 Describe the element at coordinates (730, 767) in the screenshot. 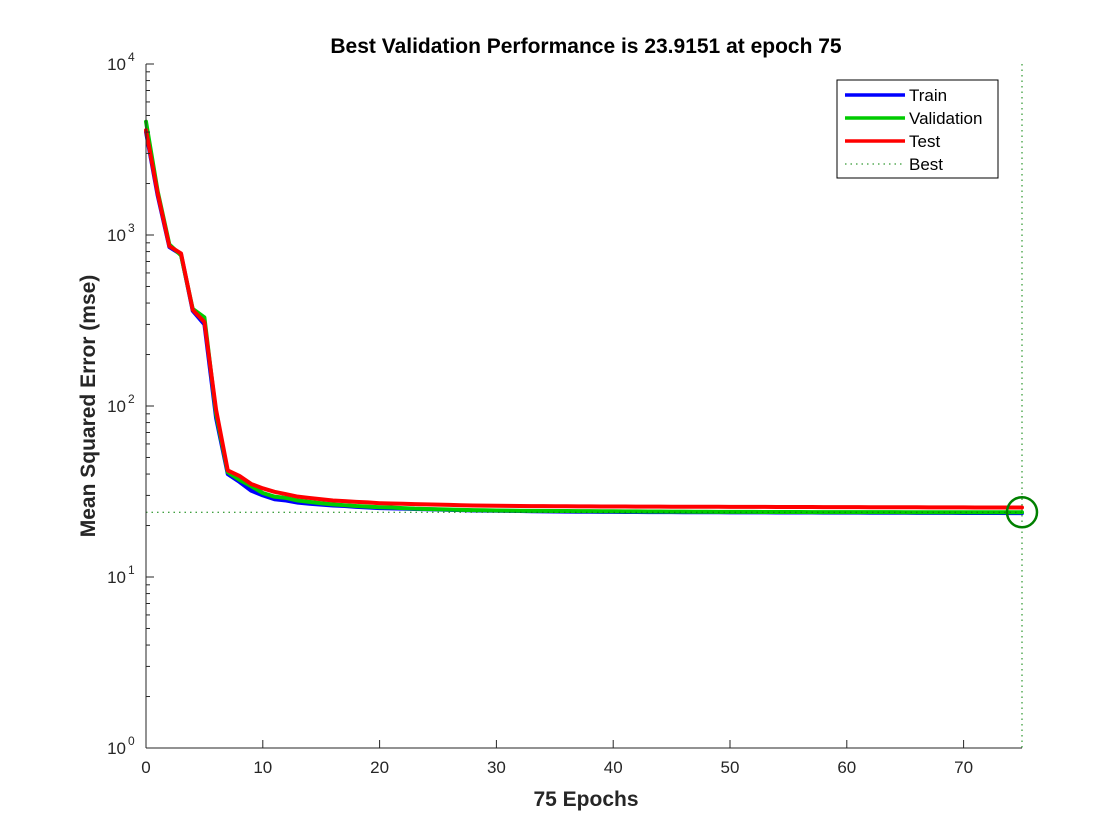

I see `x-tick-label: 50` at that location.